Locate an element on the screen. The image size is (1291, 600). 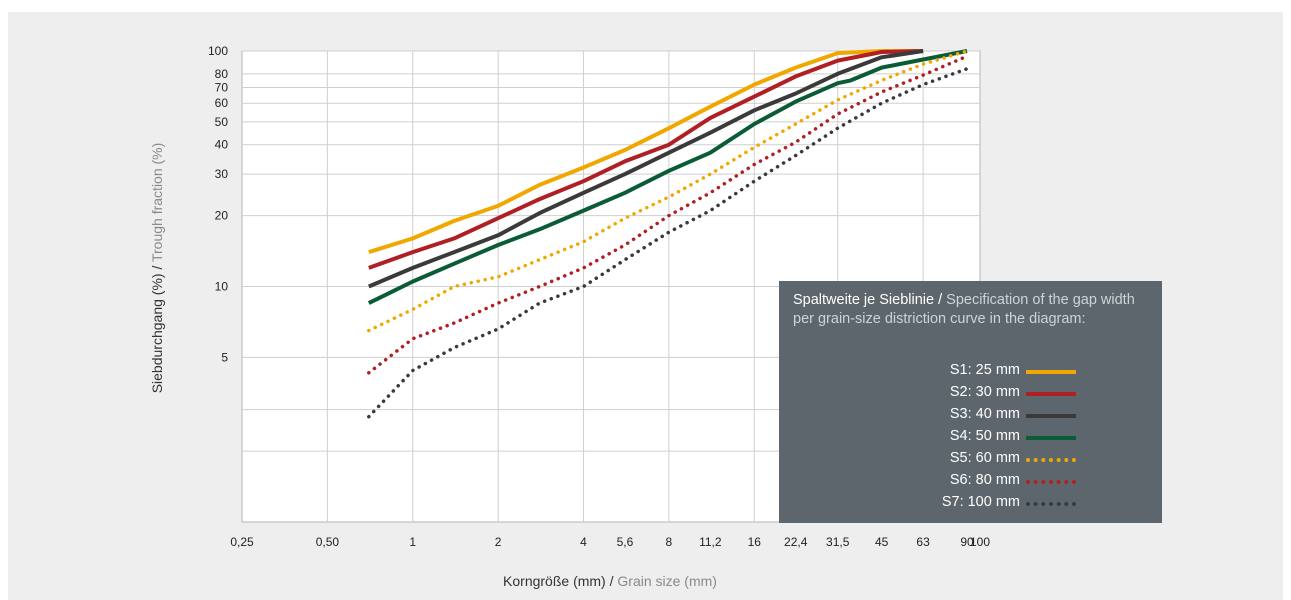
x-axis-label-en: Grain size (mm) is located at coordinates (667, 581).